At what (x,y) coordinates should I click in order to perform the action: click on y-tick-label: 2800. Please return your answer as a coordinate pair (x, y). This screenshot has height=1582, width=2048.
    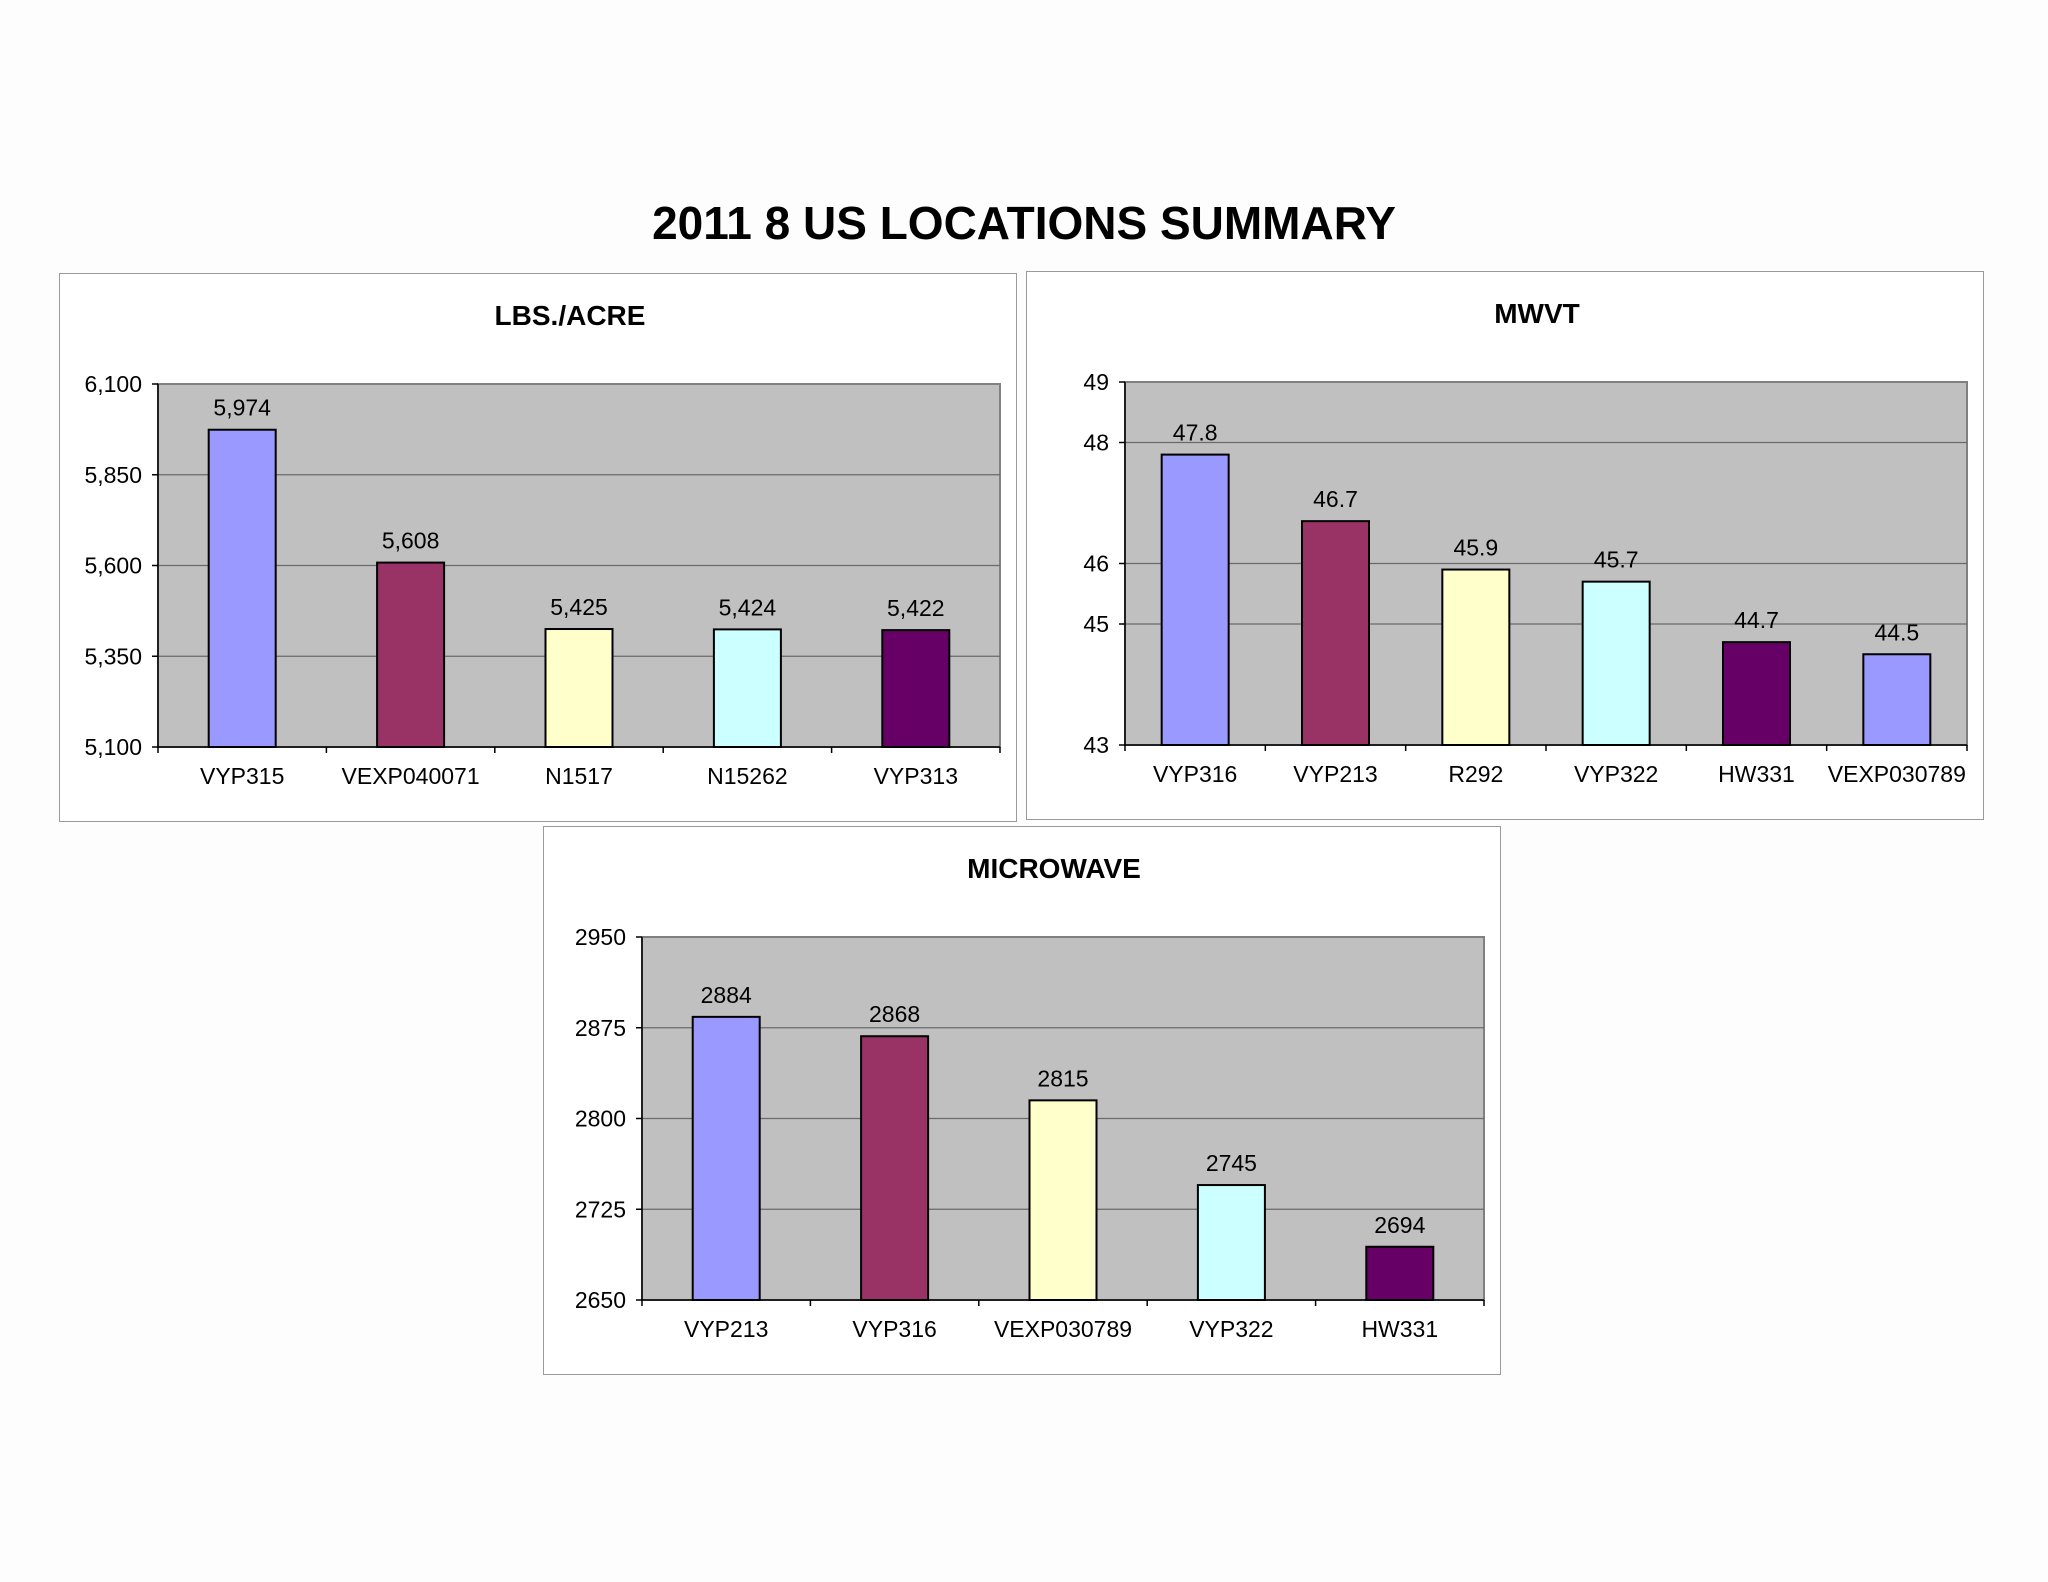
    Looking at the image, I should click on (600, 1119).